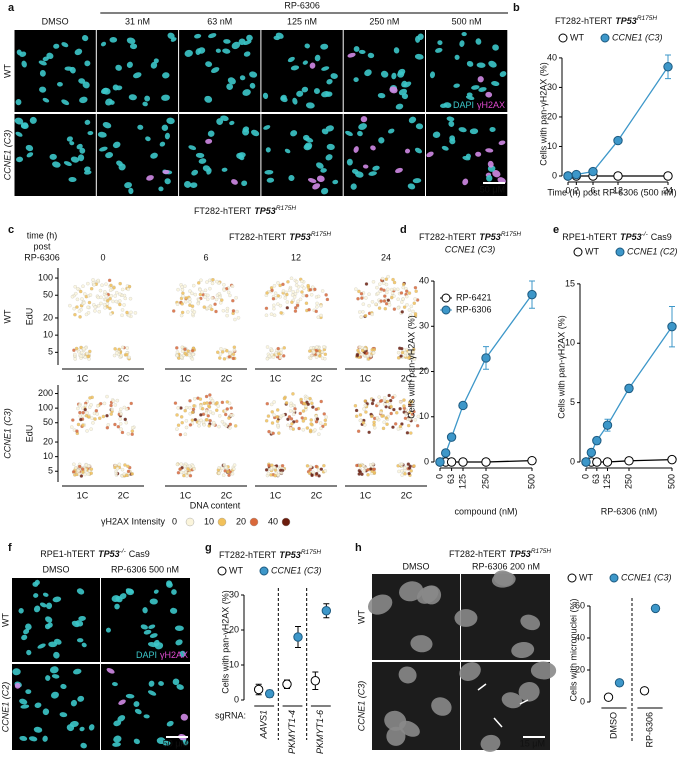  What do you see at coordinates (7, 316) in the screenshot?
I see `row-label: WT` at bounding box center [7, 316].